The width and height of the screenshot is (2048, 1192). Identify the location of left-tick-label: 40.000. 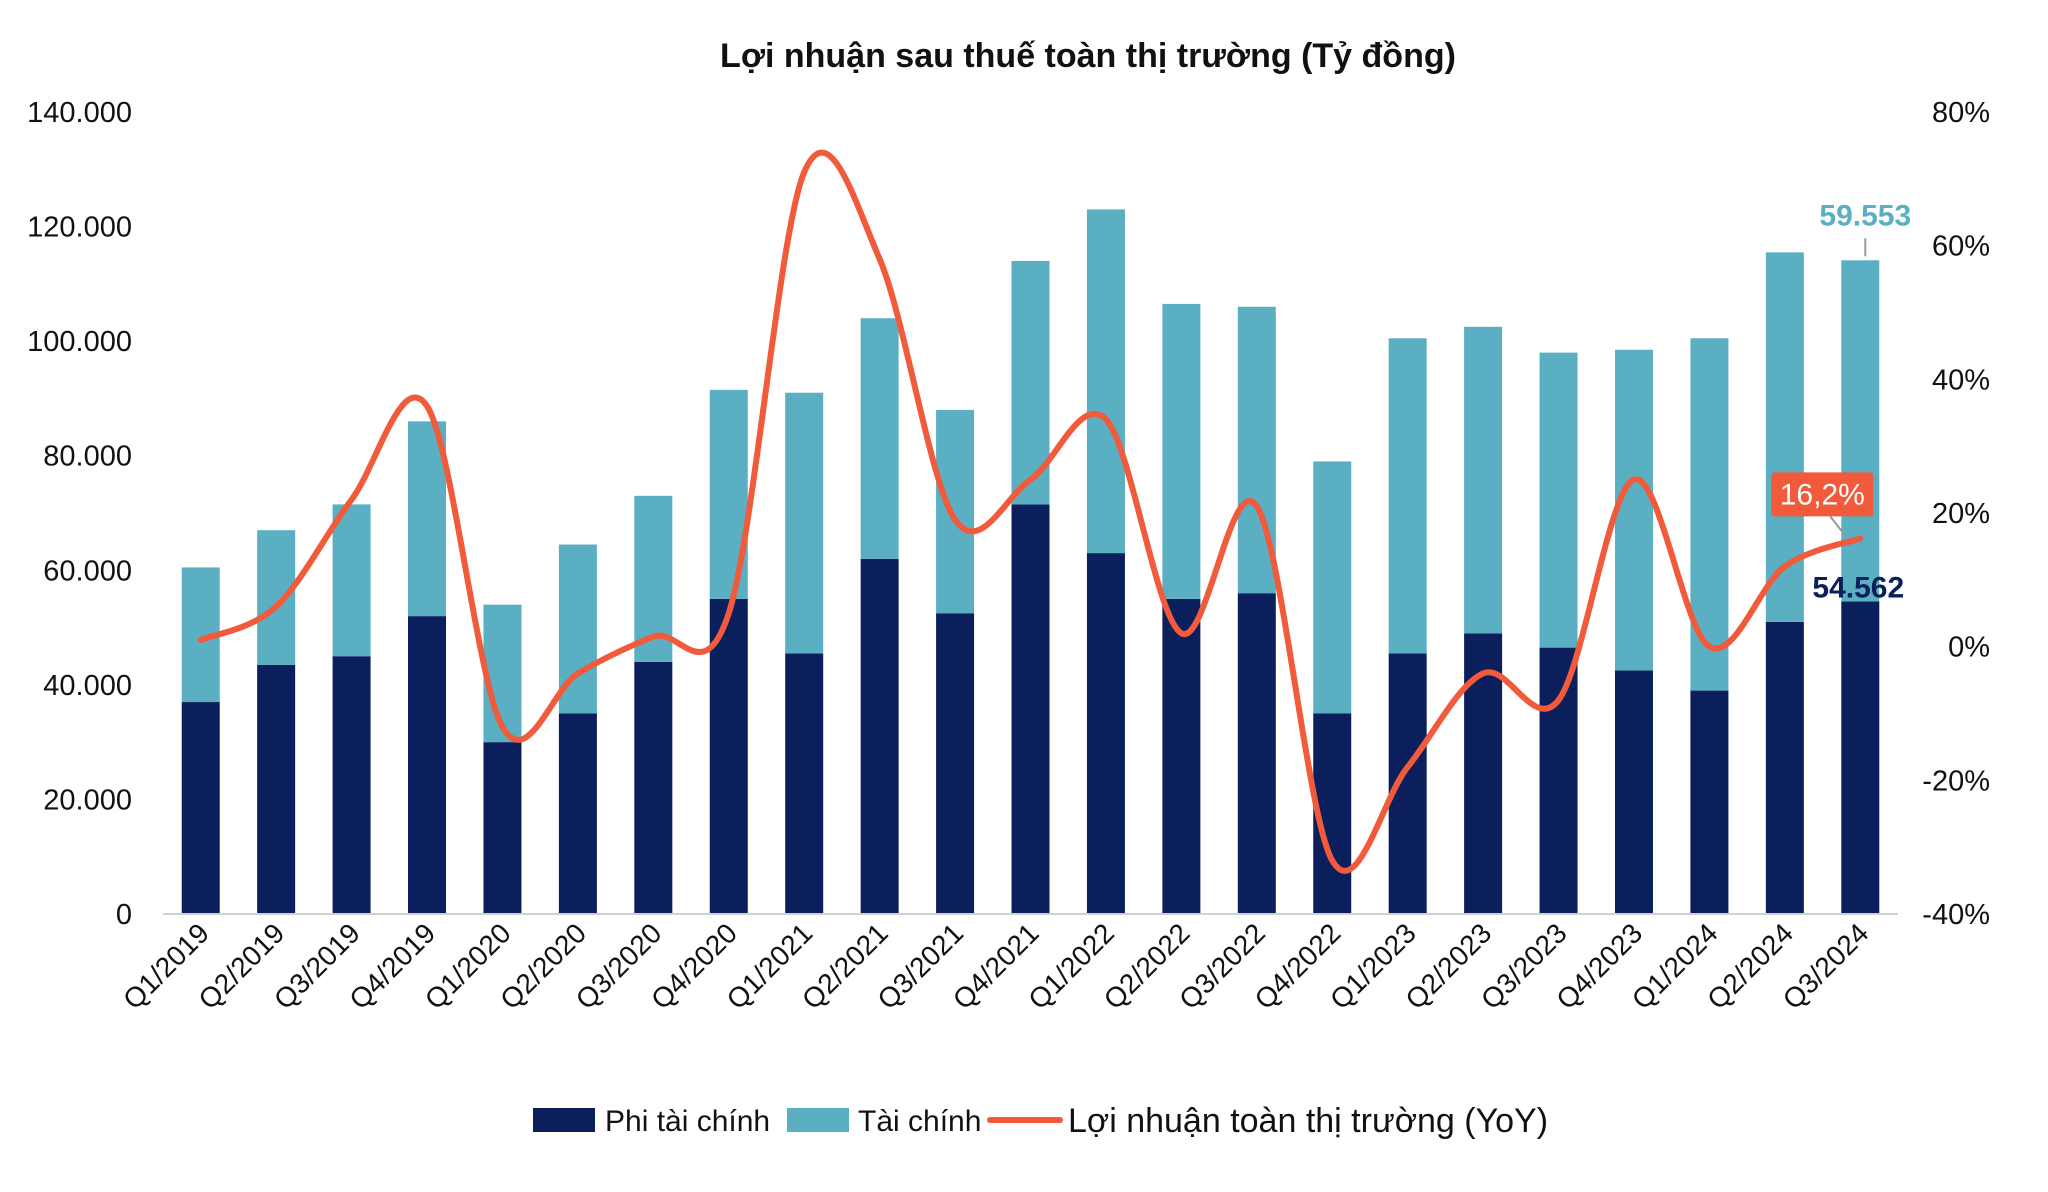
(87, 686).